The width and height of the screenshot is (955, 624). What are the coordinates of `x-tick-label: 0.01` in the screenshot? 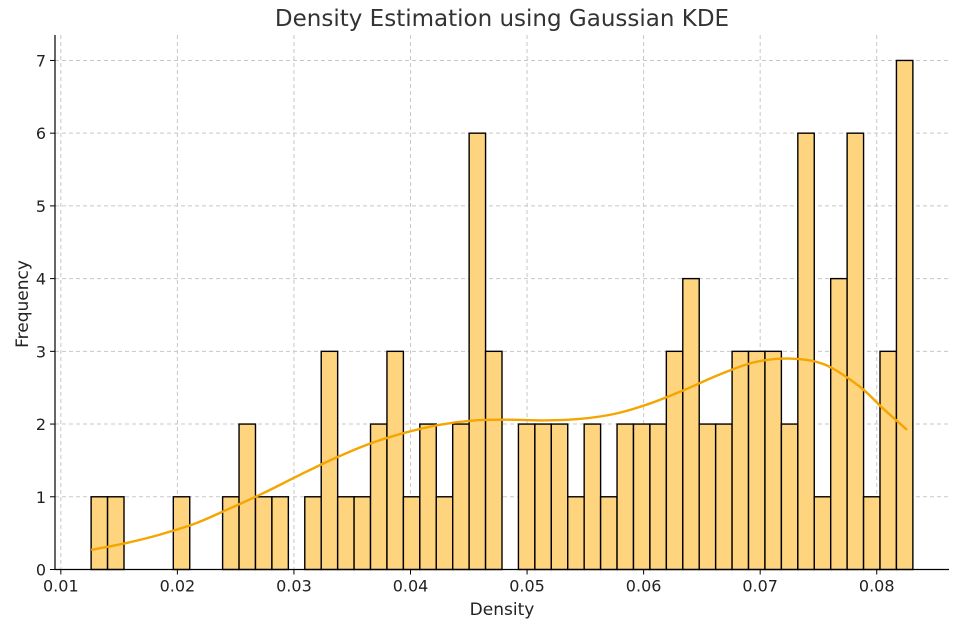 It's located at (61, 586).